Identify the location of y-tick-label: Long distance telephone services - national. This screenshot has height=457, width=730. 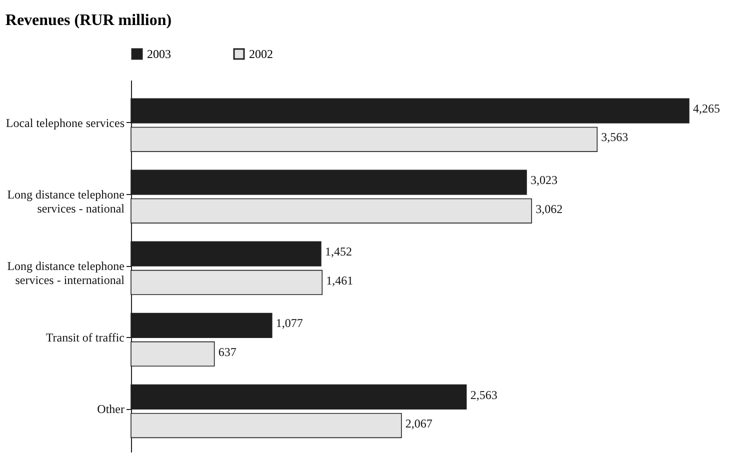
(66, 201).